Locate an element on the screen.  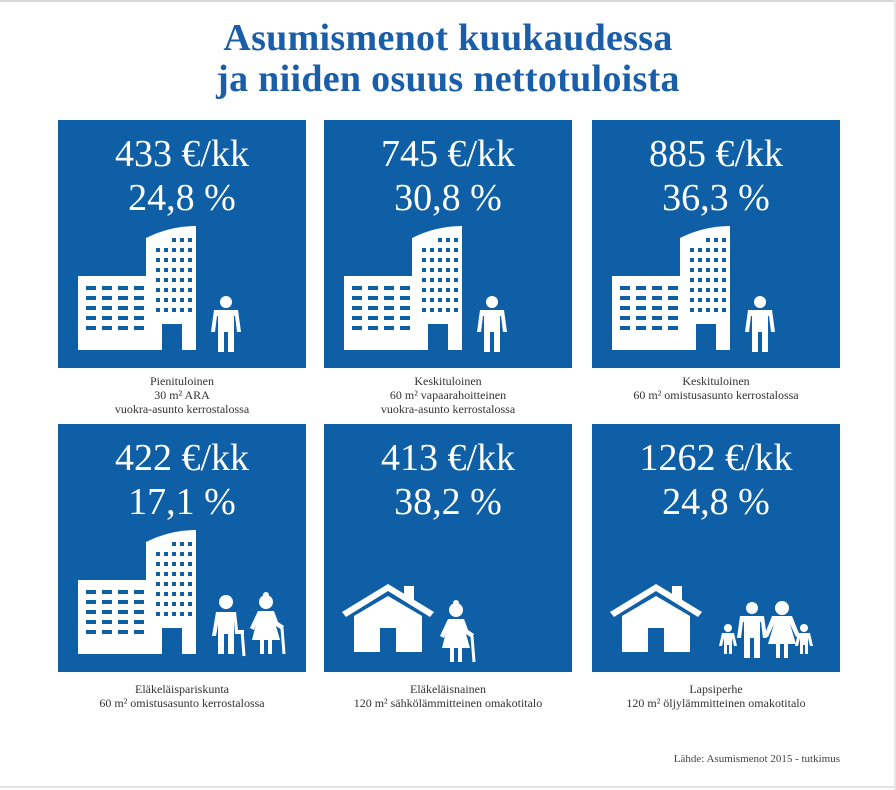
card-low-income: 433 €/kk 24,8 % is located at coordinates (182, 244).